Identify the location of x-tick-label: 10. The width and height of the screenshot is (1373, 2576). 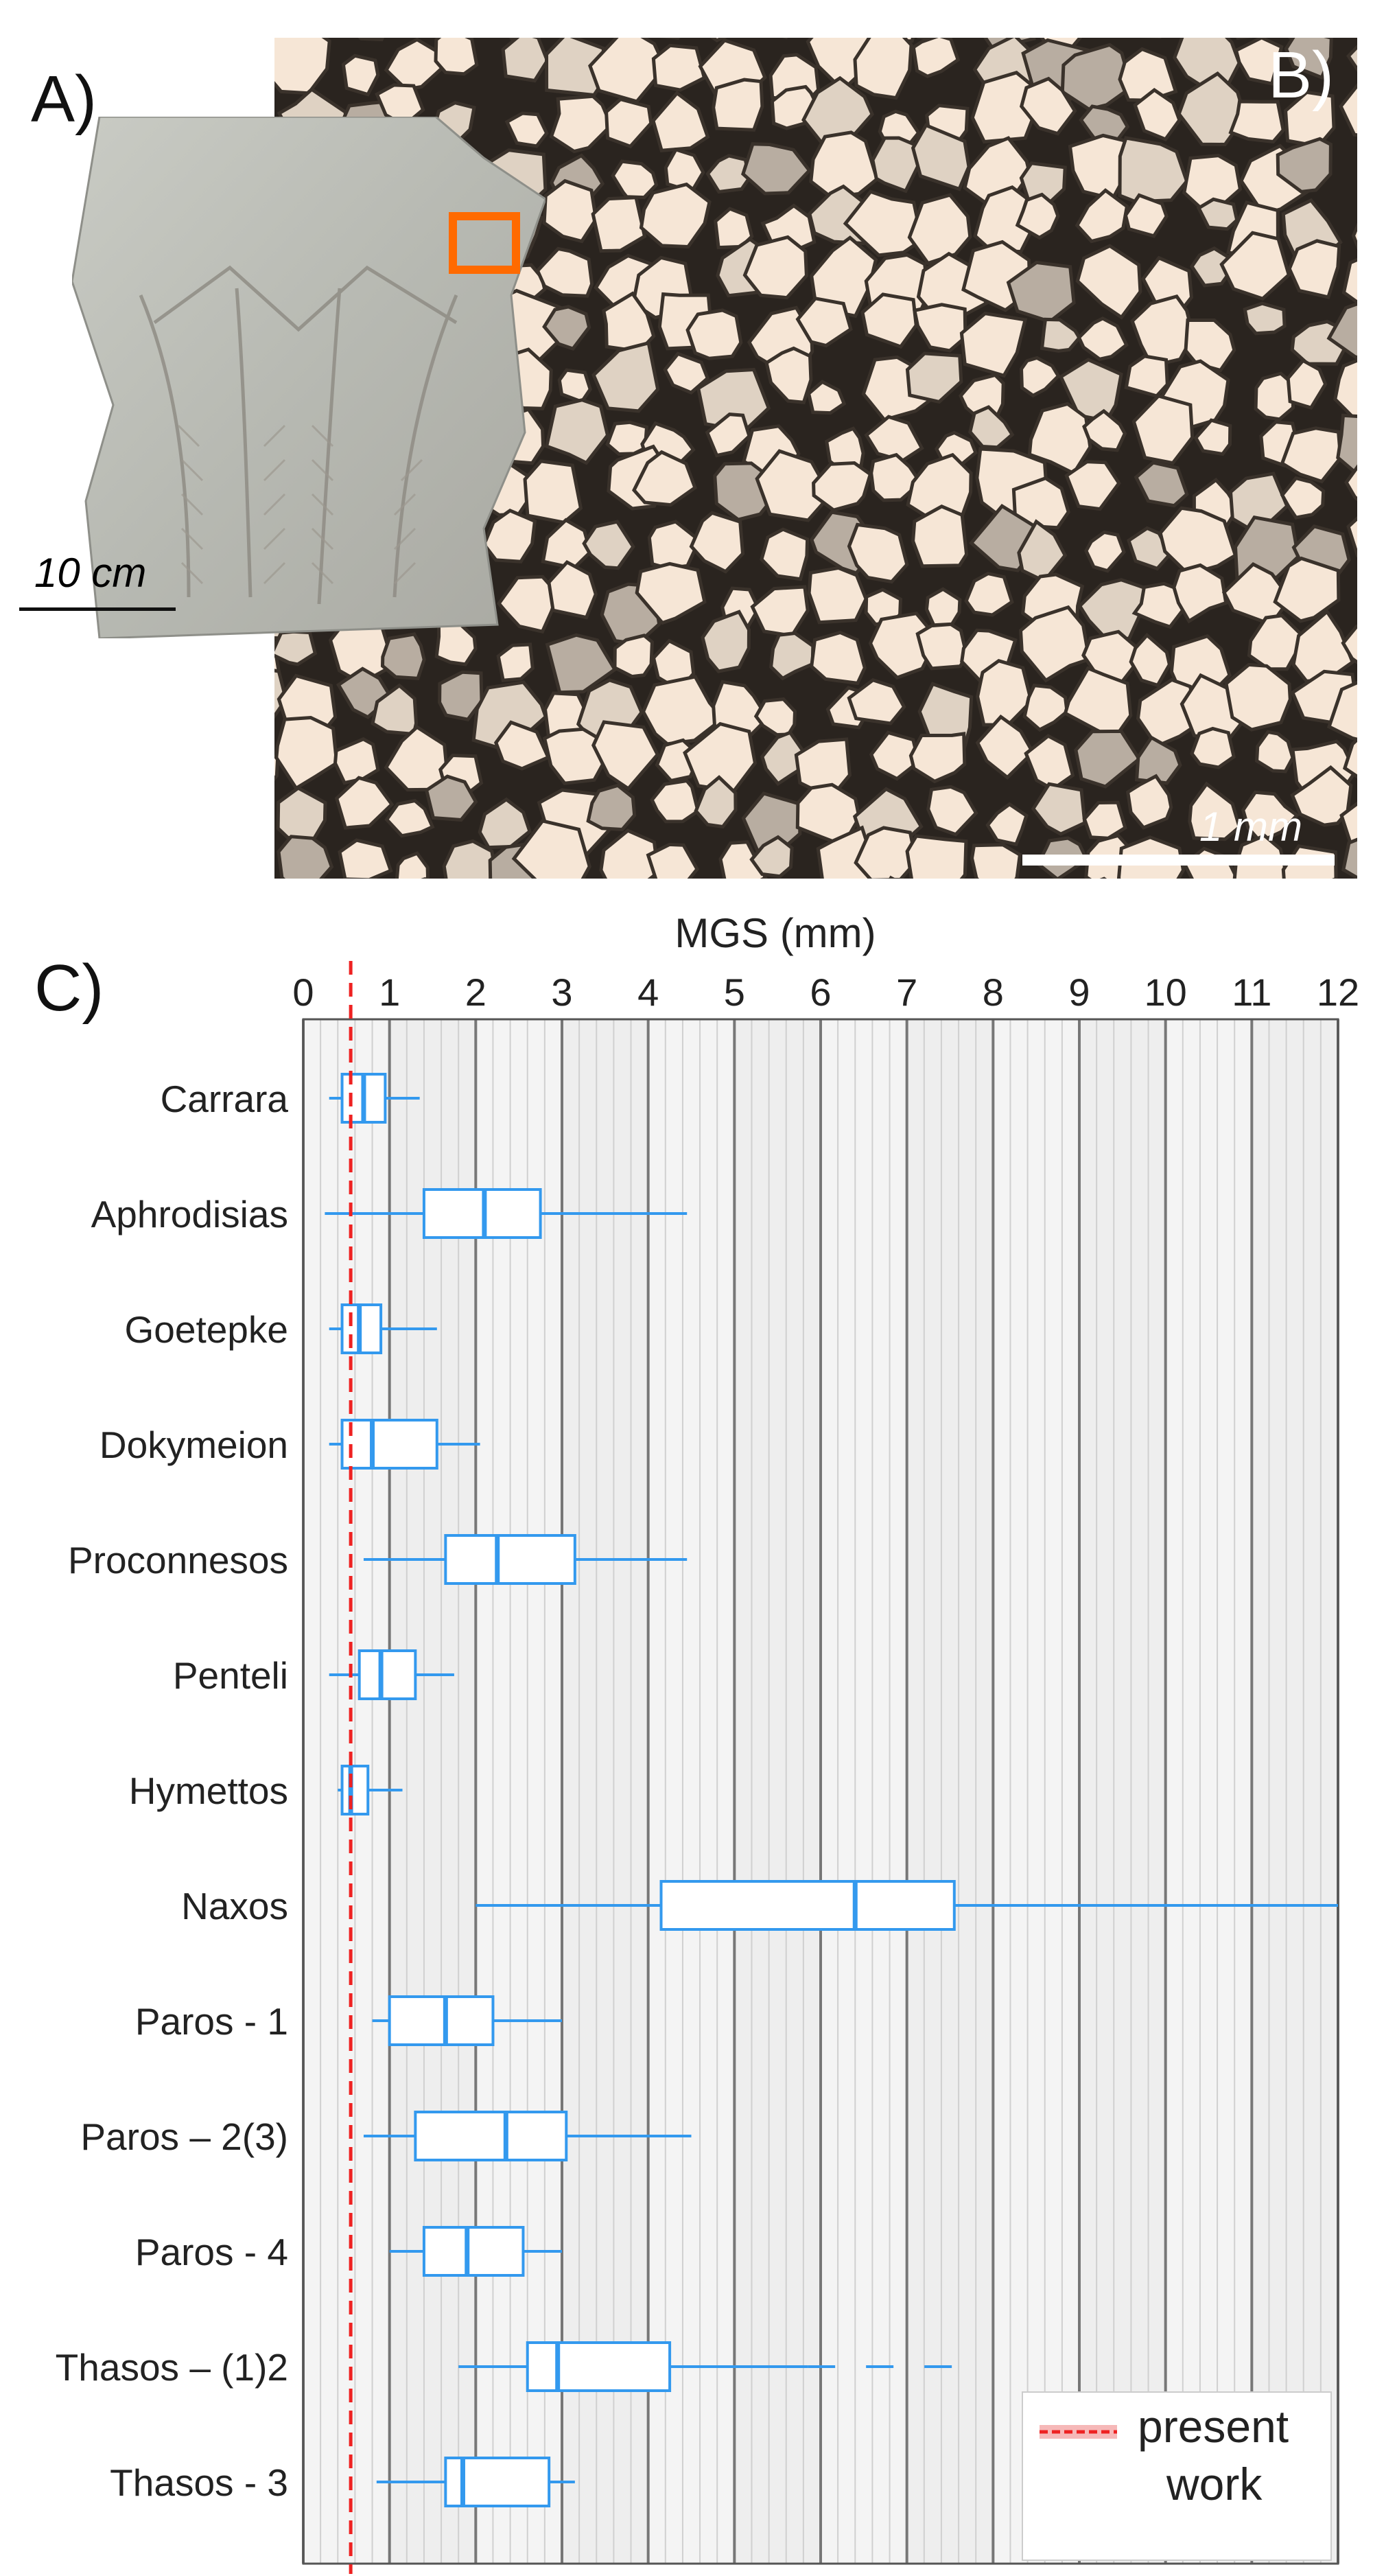
(1166, 992).